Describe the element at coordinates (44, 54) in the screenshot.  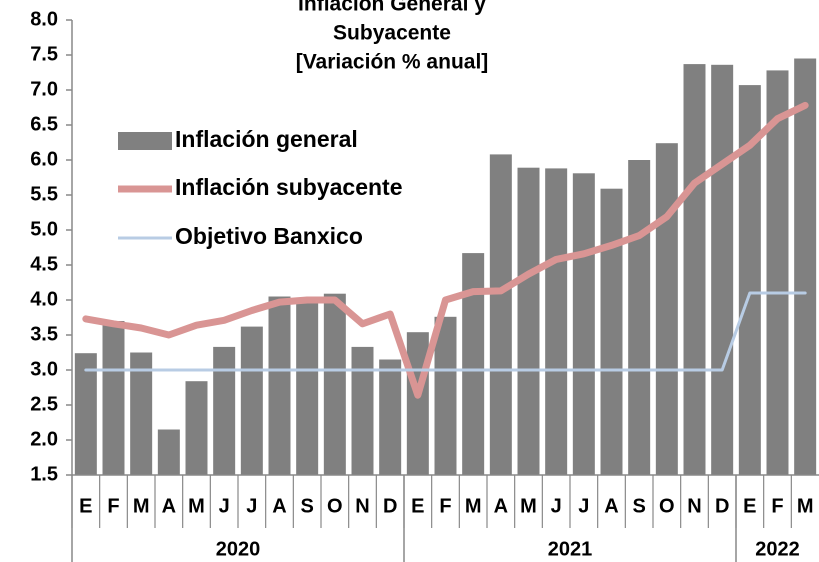
I see `y-tick-label: 7.5` at that location.